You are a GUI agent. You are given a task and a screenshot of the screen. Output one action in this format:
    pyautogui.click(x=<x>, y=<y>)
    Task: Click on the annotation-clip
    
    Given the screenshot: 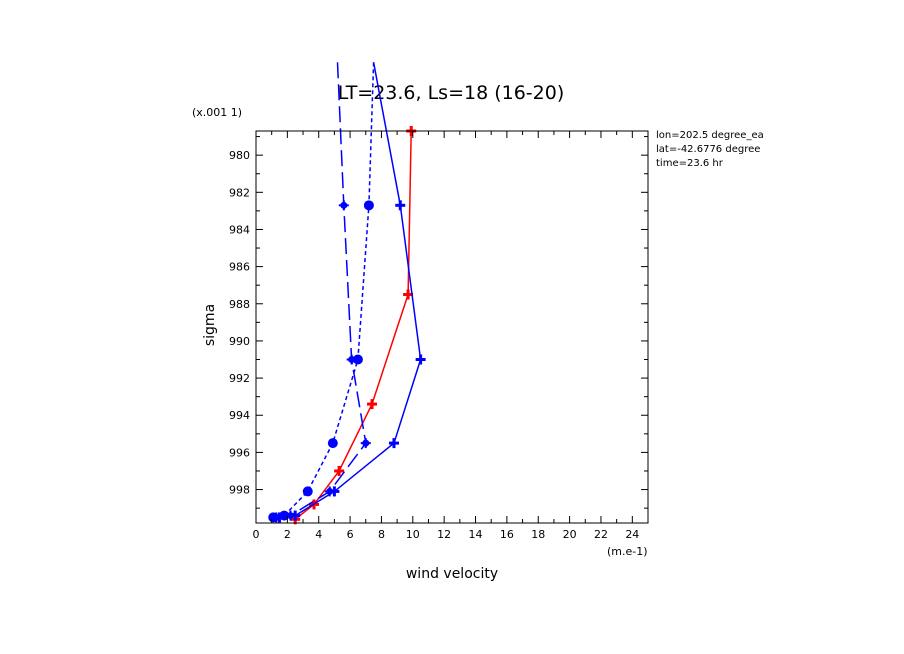 What is the action you would take?
    pyautogui.click(x=841, y=150)
    